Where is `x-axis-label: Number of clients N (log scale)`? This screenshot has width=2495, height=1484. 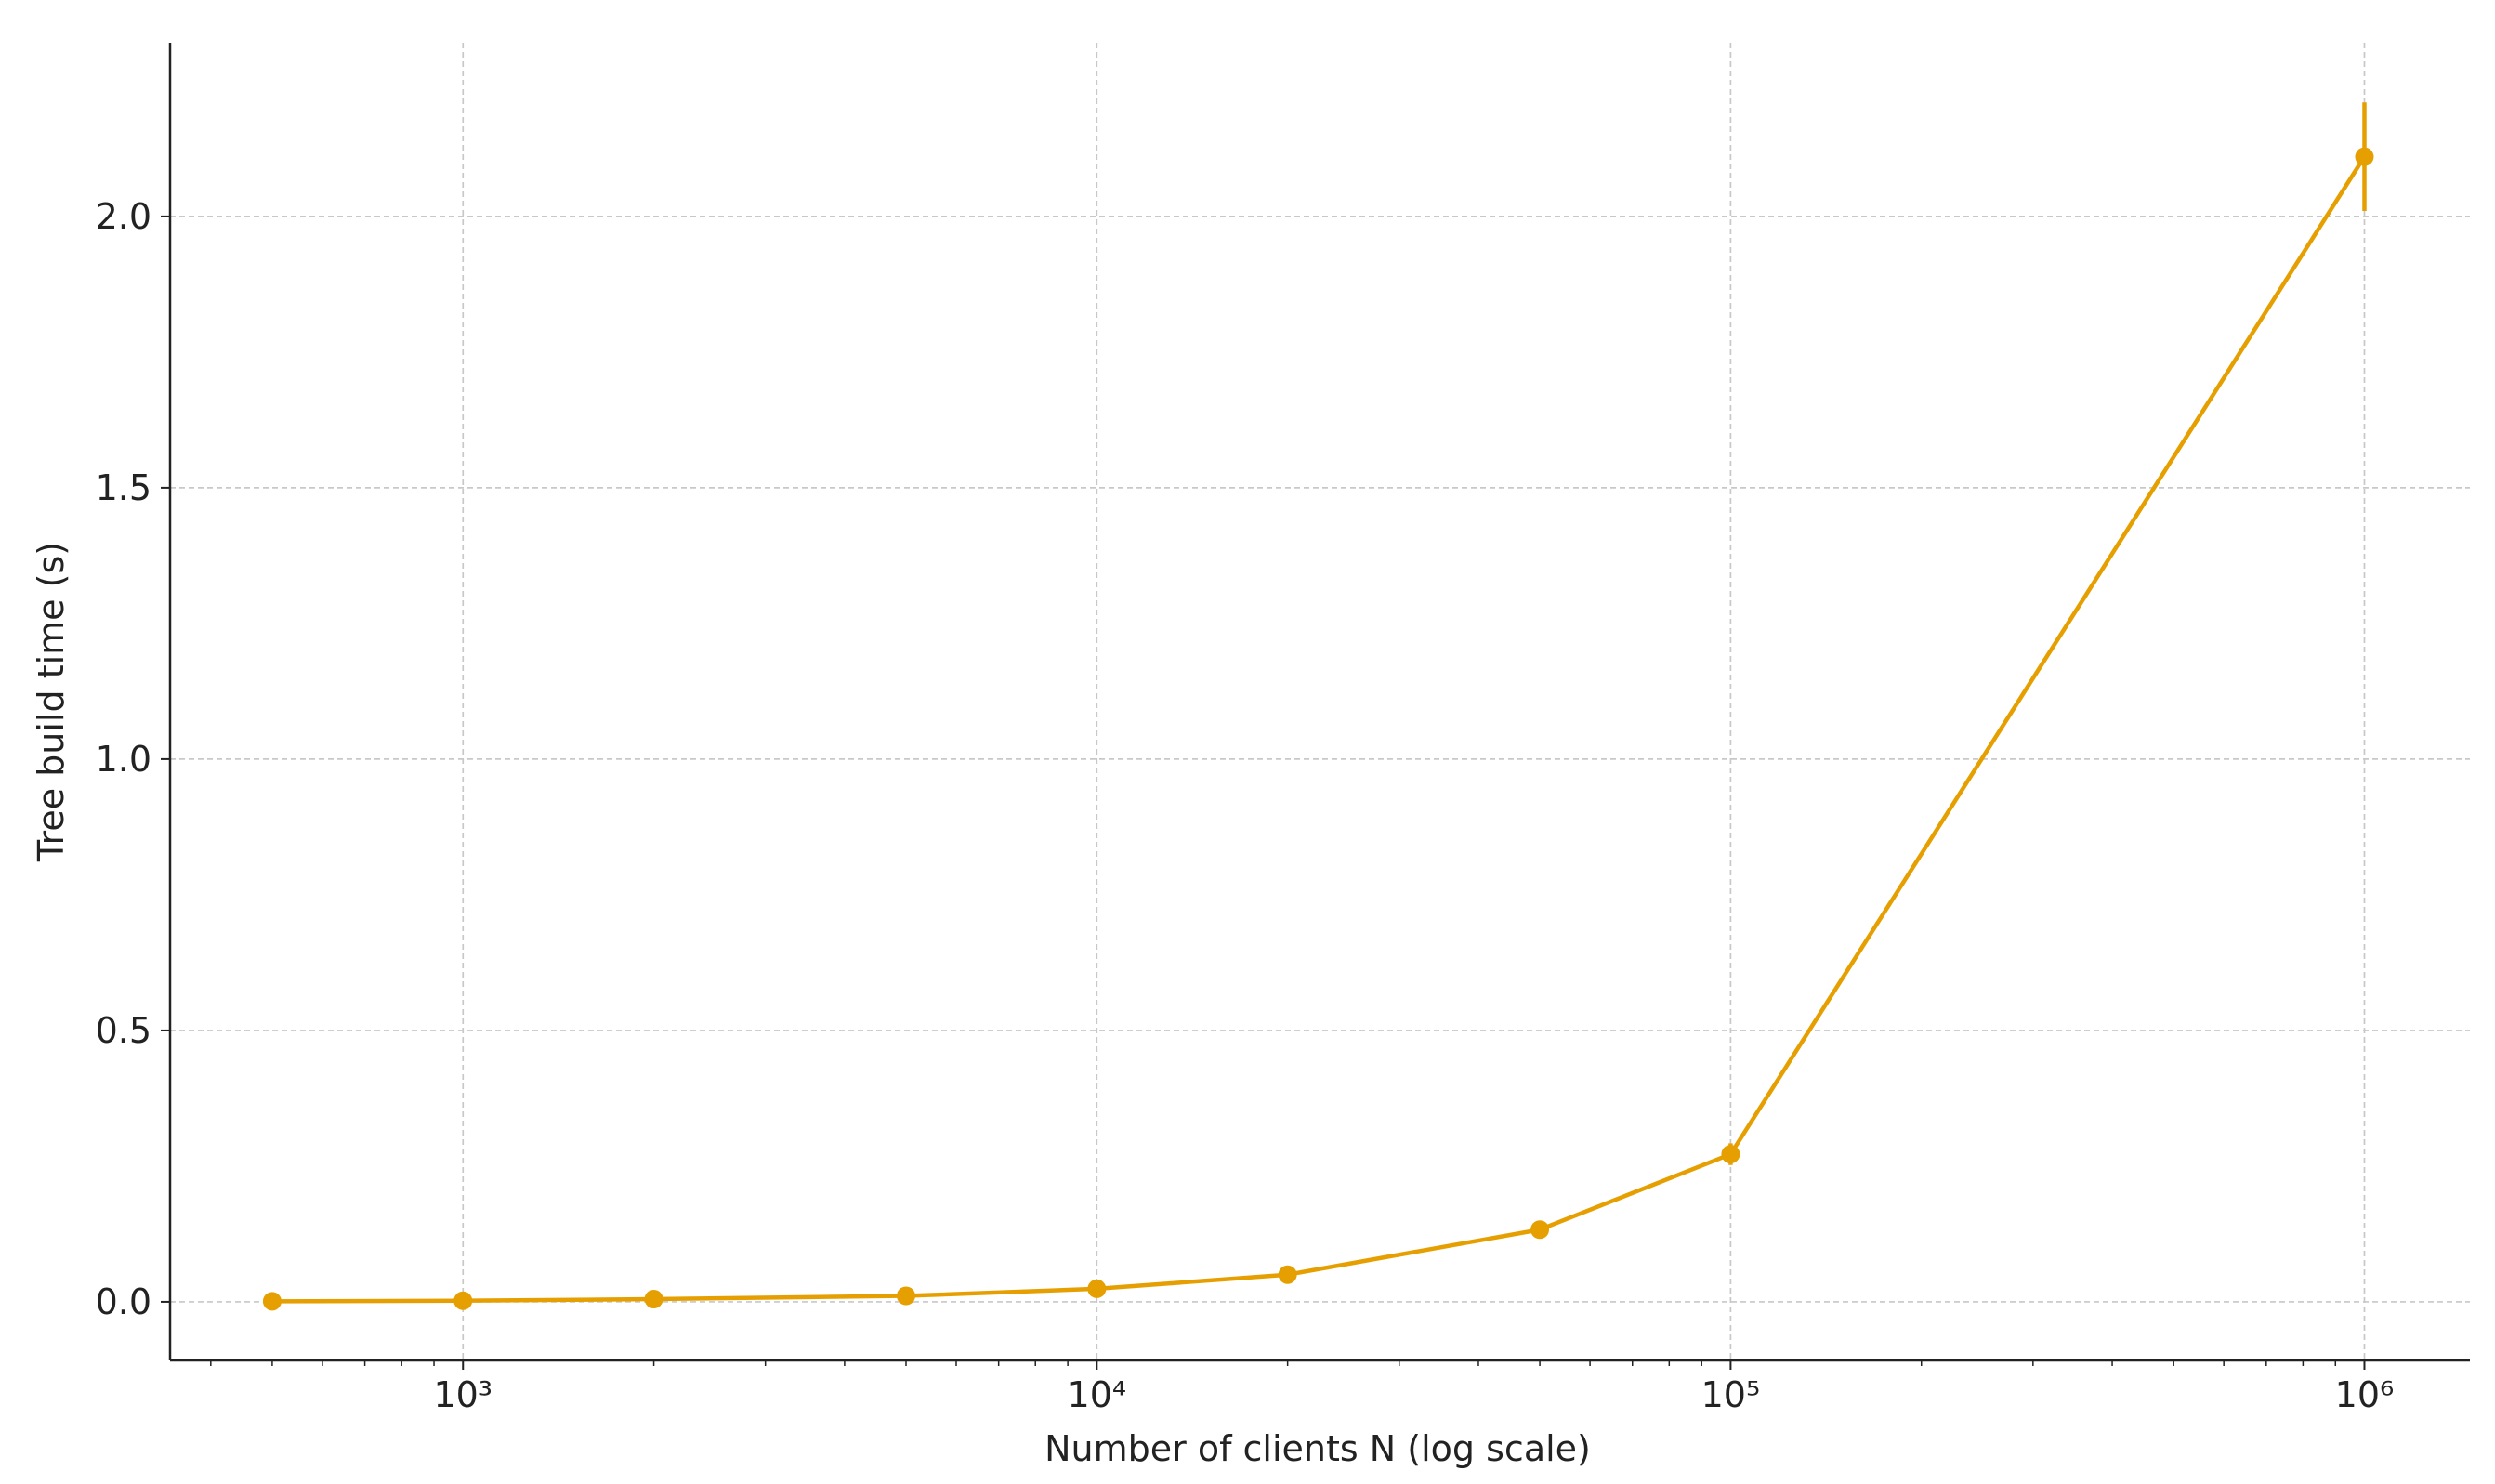 x-axis-label: Number of clients N (log scale) is located at coordinates (1318, 1448).